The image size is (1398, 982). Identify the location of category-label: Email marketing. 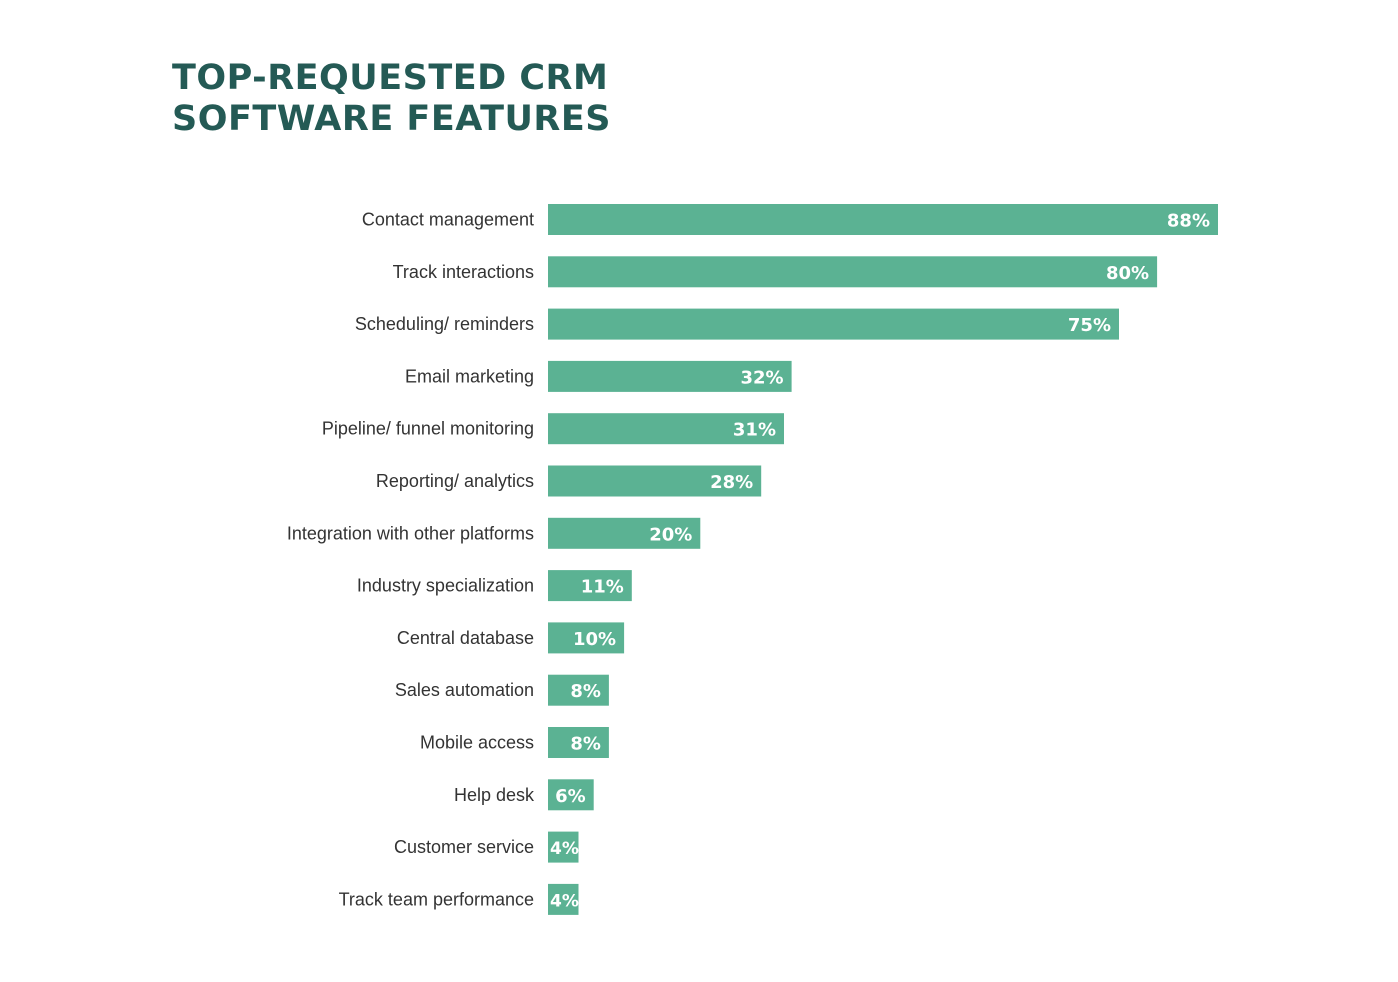
(469, 376).